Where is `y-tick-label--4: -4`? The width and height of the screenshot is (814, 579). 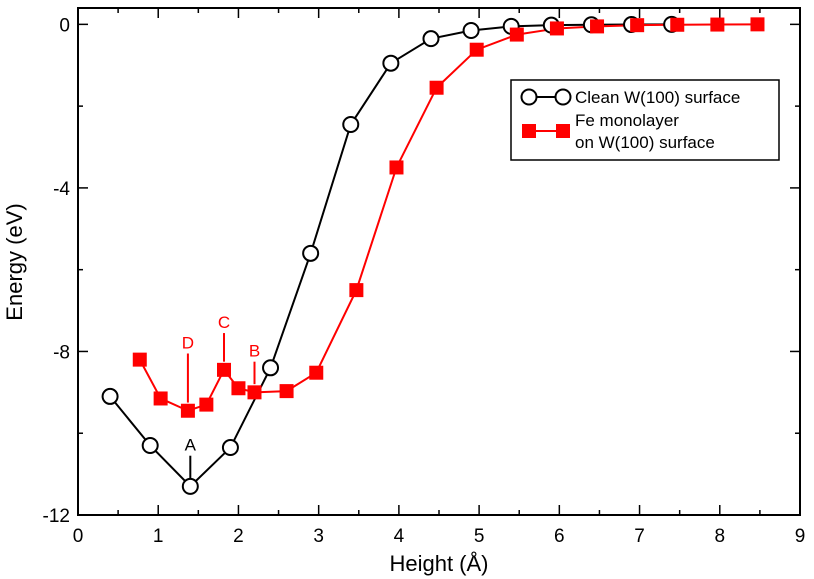 y-tick-label--4: -4 is located at coordinates (61, 189).